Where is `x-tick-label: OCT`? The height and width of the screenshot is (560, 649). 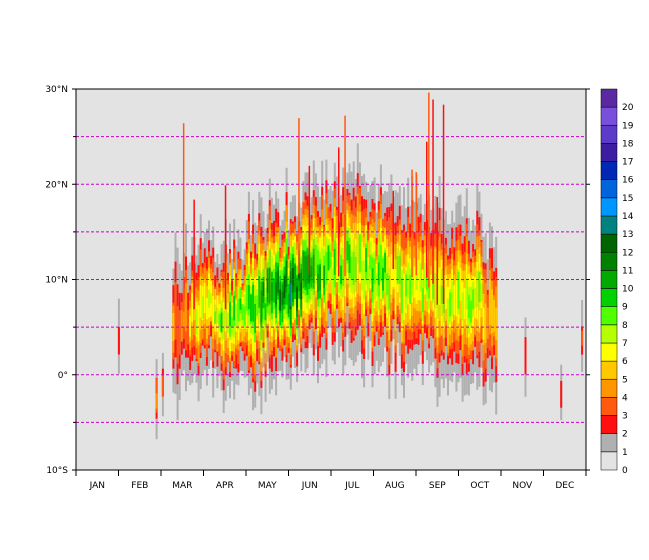 x-tick-label: OCT is located at coordinates (479, 486).